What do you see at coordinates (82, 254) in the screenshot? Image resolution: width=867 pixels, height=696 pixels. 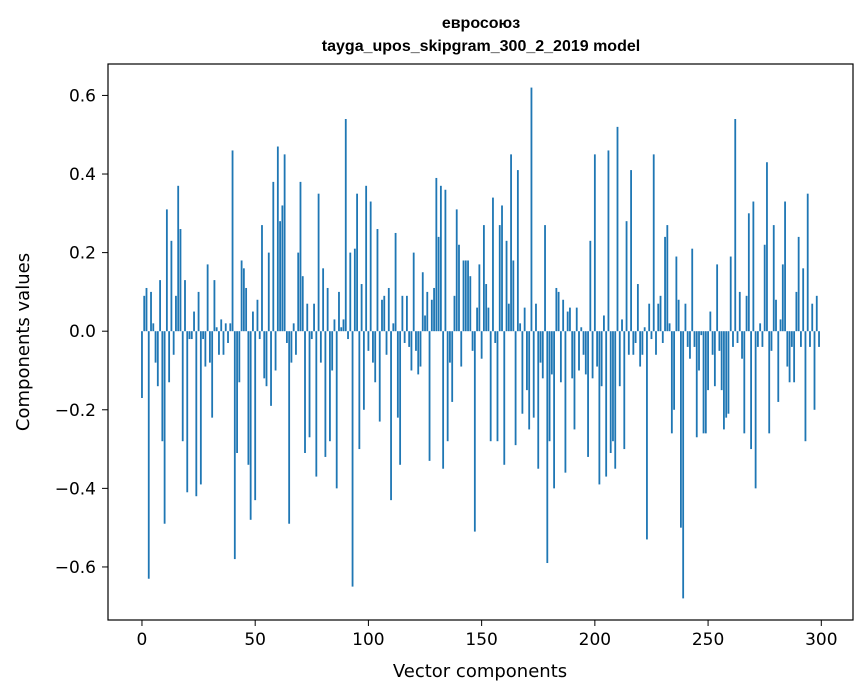 I see `y-tick-label: 0.2` at bounding box center [82, 254].